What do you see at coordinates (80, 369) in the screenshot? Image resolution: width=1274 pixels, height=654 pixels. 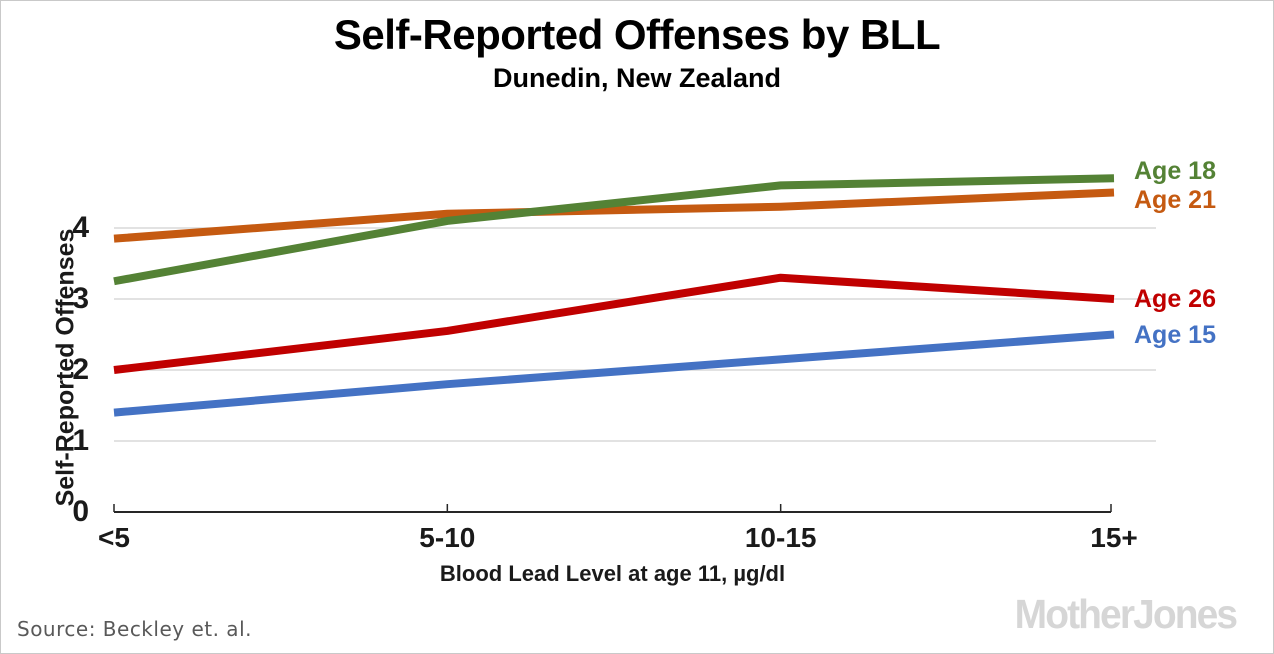 I see `y-tick-label-2: 2` at bounding box center [80, 369].